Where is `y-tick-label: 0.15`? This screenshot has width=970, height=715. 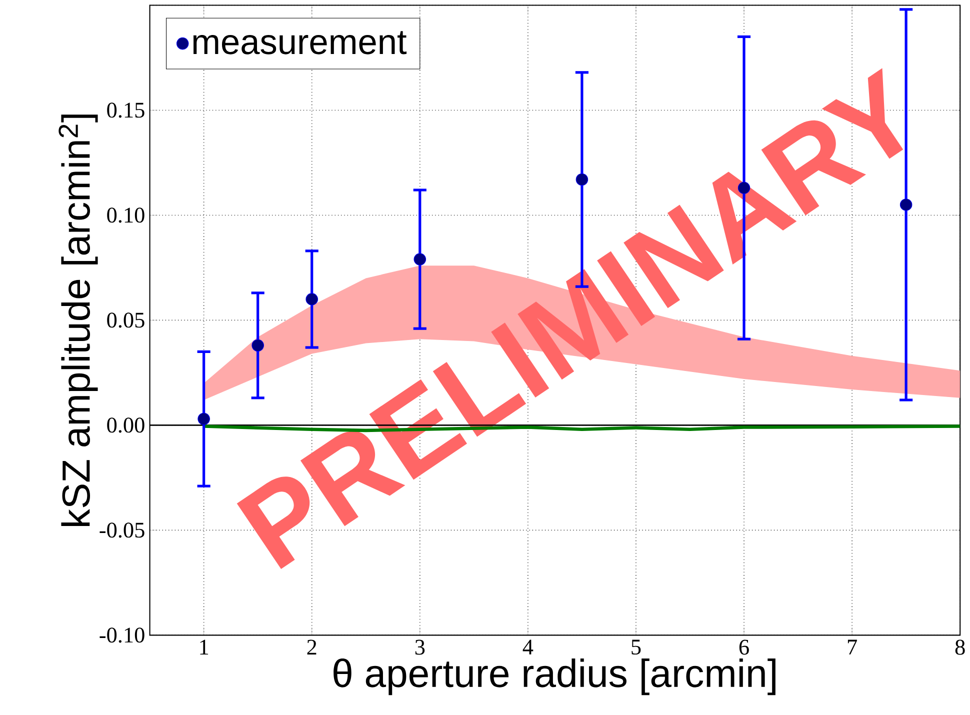
y-tick-label: 0.15 is located at coordinates (125, 110).